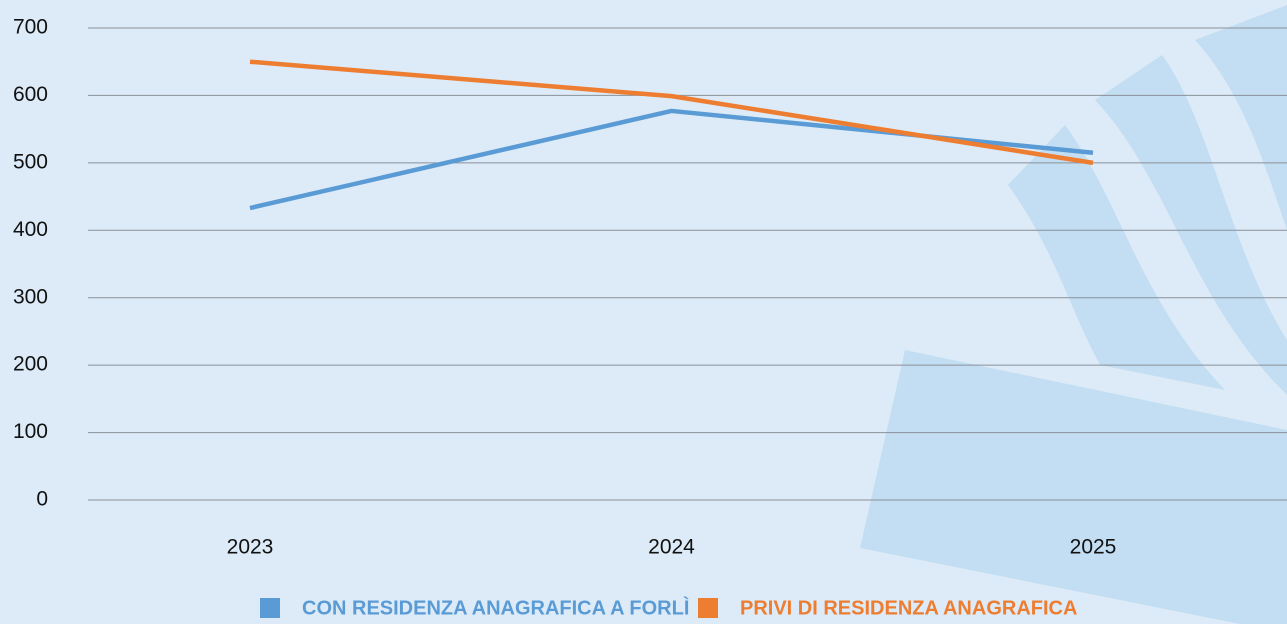 This screenshot has height=624, width=1287. What do you see at coordinates (30, 229) in the screenshot?
I see `y-tick-label: 400` at bounding box center [30, 229].